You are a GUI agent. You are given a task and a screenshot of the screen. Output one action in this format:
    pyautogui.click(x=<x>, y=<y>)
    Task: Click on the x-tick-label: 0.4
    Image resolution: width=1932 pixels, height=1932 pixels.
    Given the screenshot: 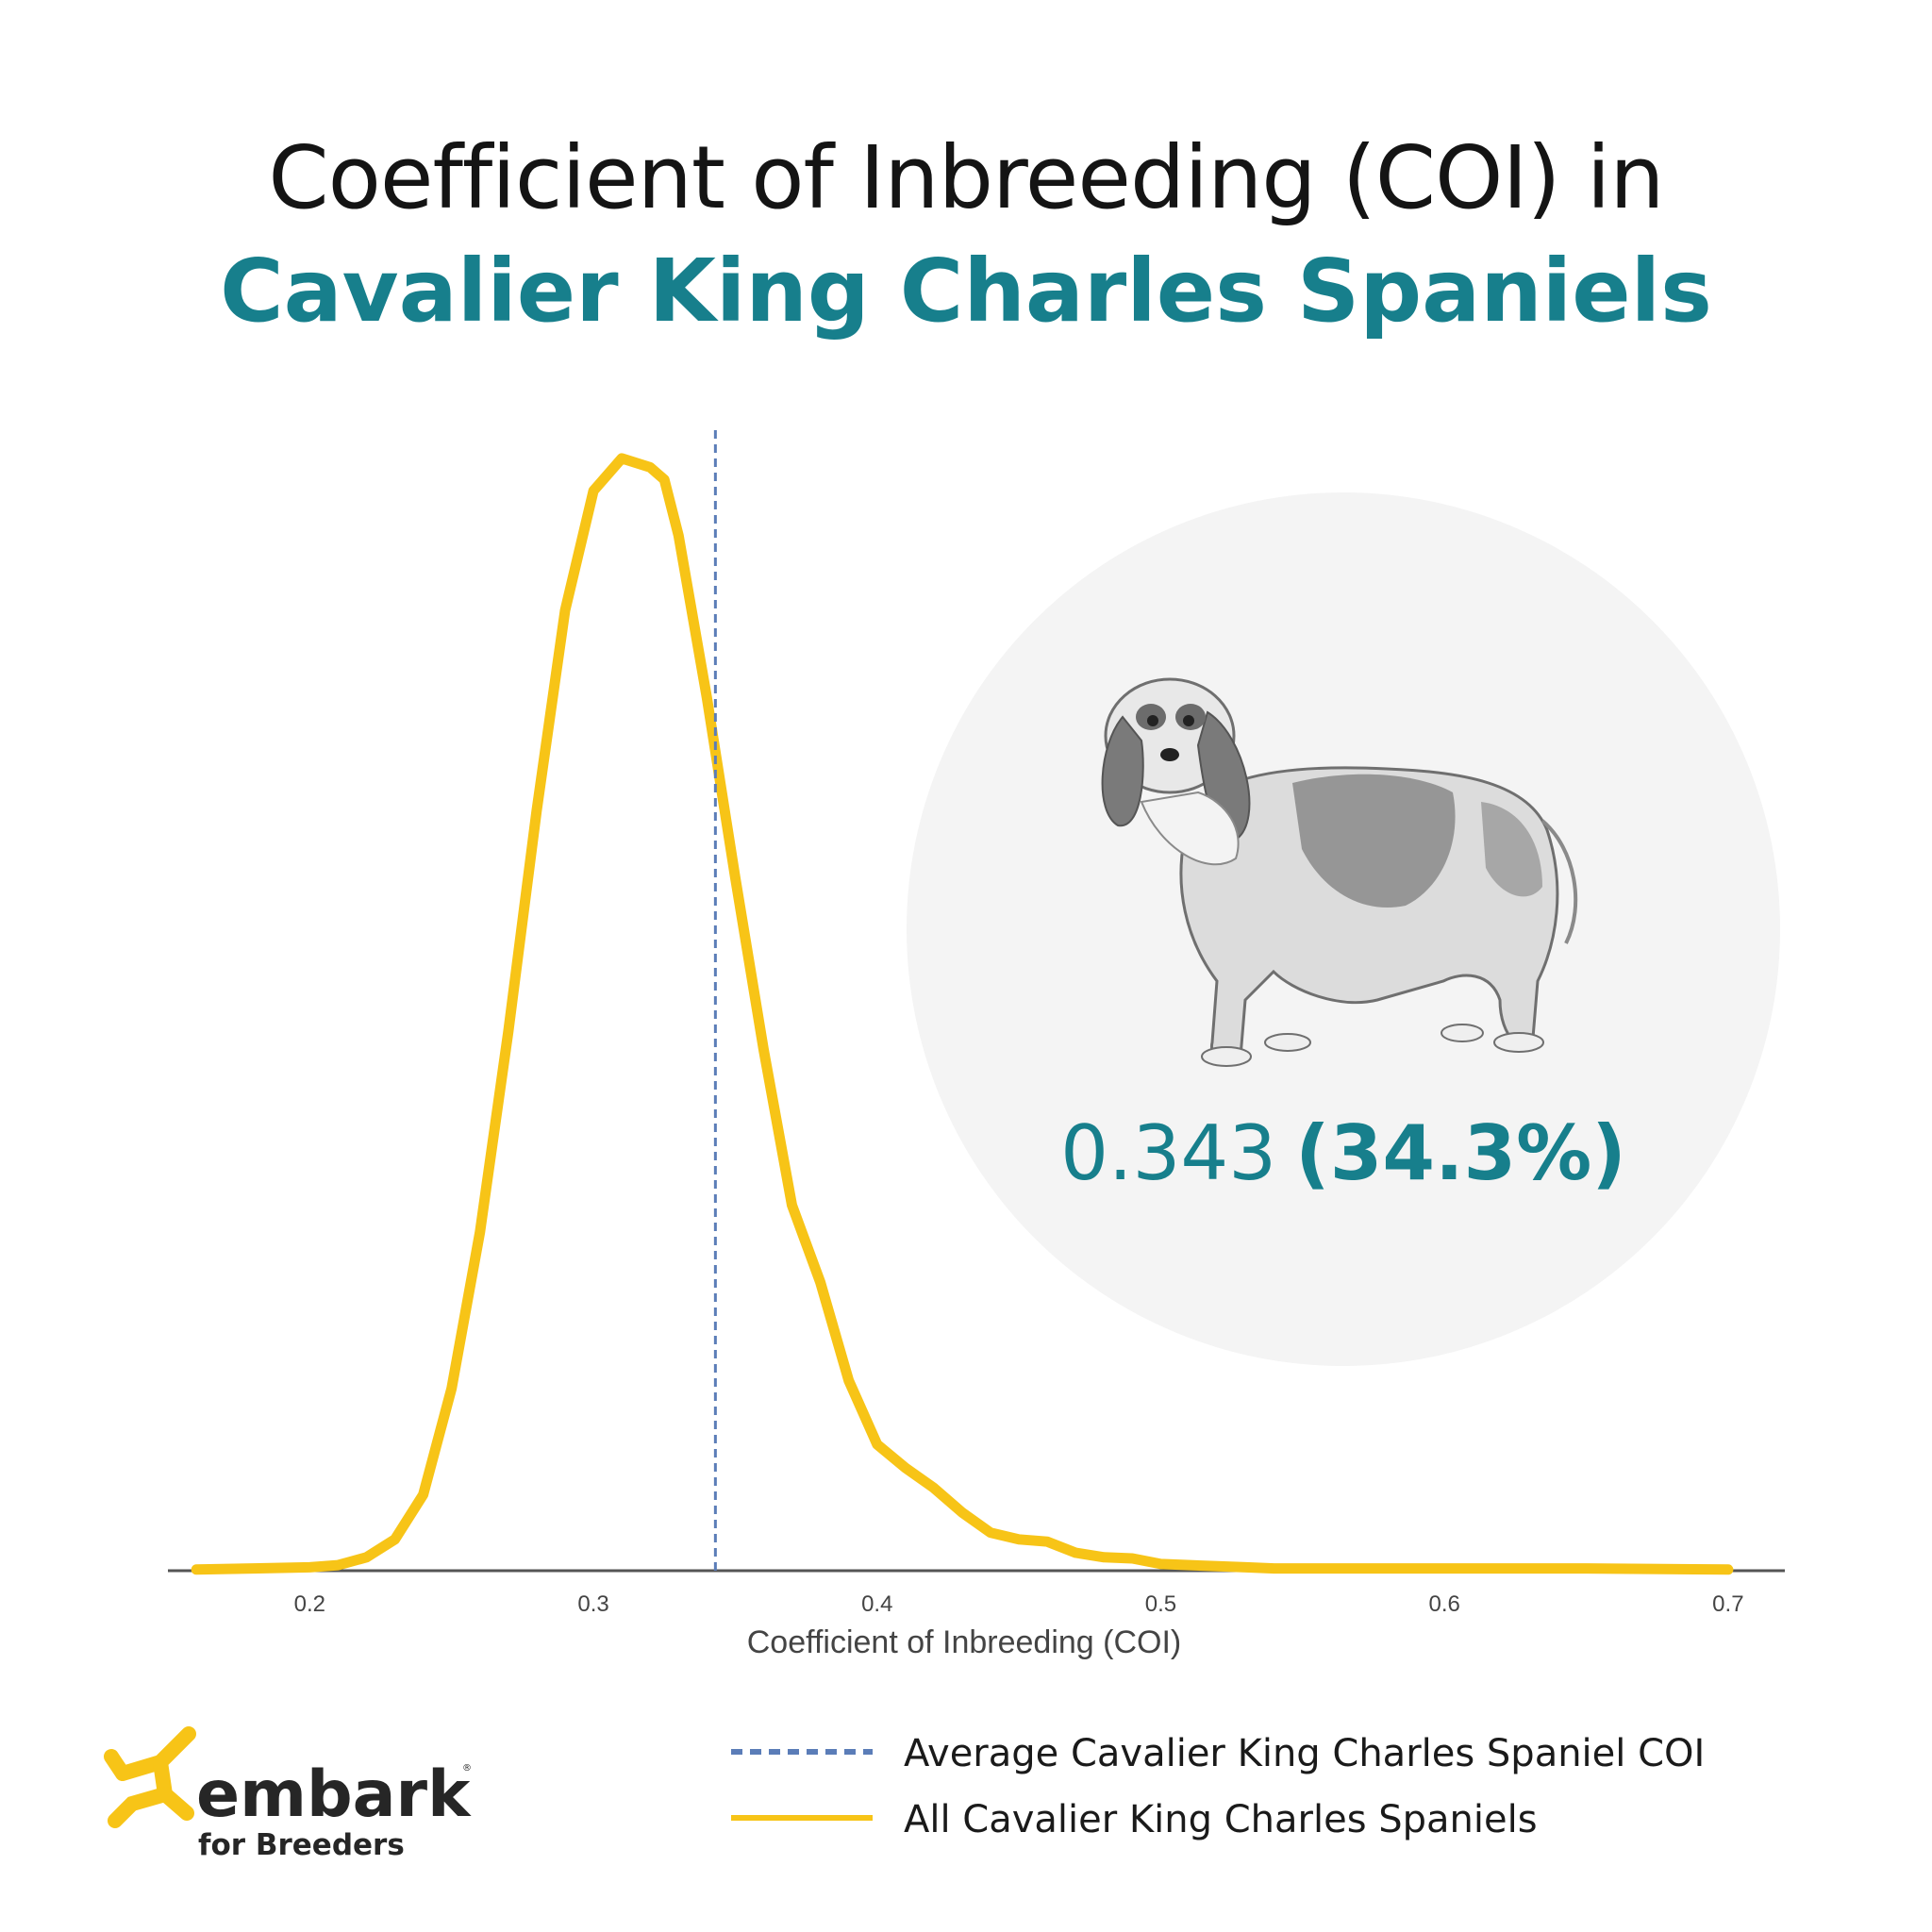 What is the action you would take?
    pyautogui.click(x=877, y=1604)
    